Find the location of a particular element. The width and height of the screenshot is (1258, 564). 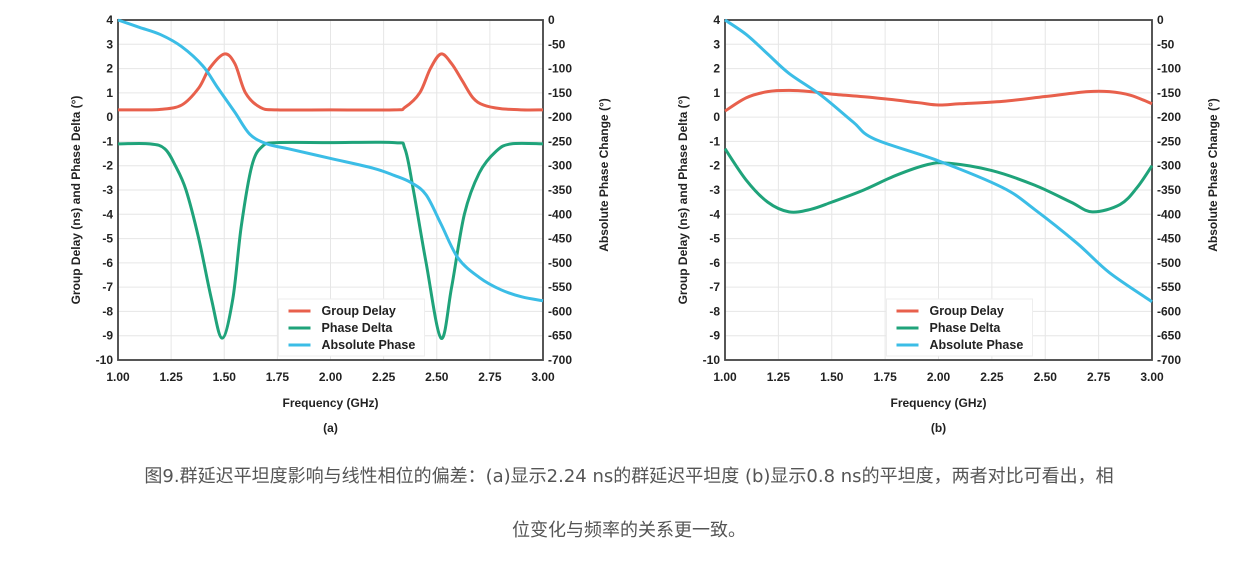

legend-label: Phase Delta is located at coordinates (358, 328).